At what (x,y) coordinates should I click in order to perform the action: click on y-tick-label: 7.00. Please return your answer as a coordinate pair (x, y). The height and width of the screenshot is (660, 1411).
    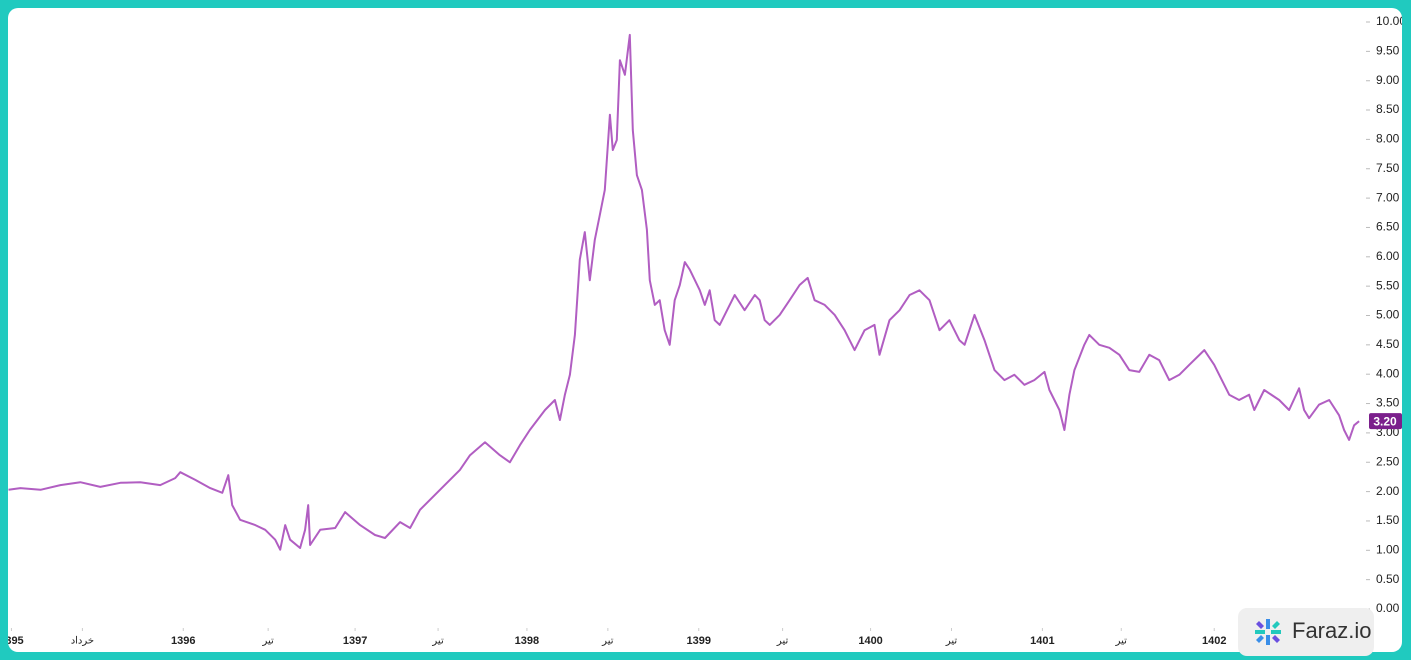
    Looking at the image, I should click on (1388, 197).